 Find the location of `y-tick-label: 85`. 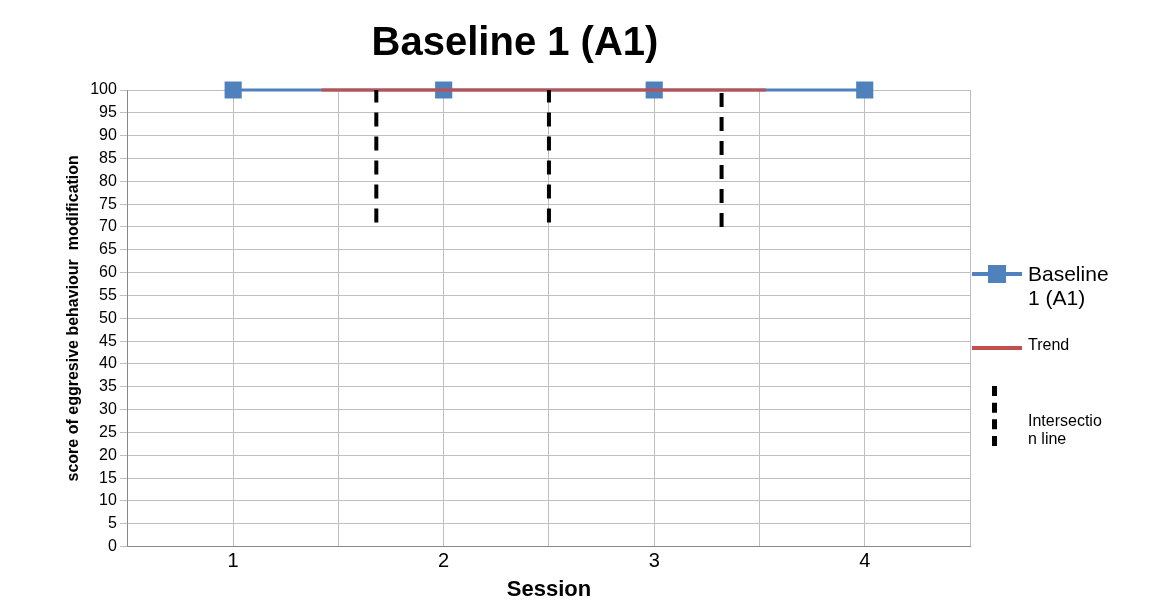

y-tick-label: 85 is located at coordinates (108, 157).